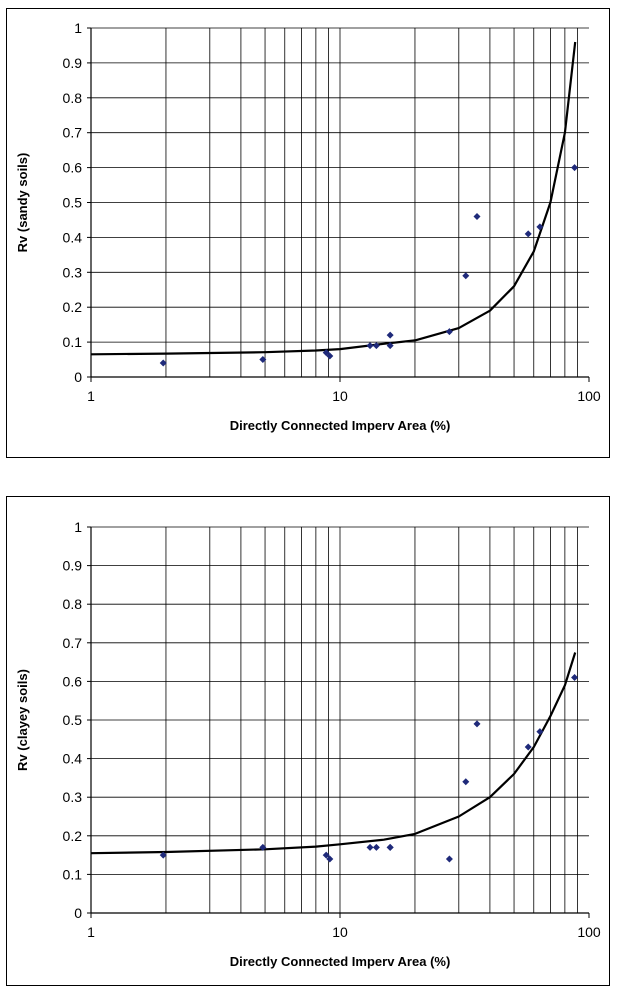 The image size is (618, 994). Describe the element at coordinates (22, 203) in the screenshot. I see `y-axis-title: Rv (sandy soils)` at that location.